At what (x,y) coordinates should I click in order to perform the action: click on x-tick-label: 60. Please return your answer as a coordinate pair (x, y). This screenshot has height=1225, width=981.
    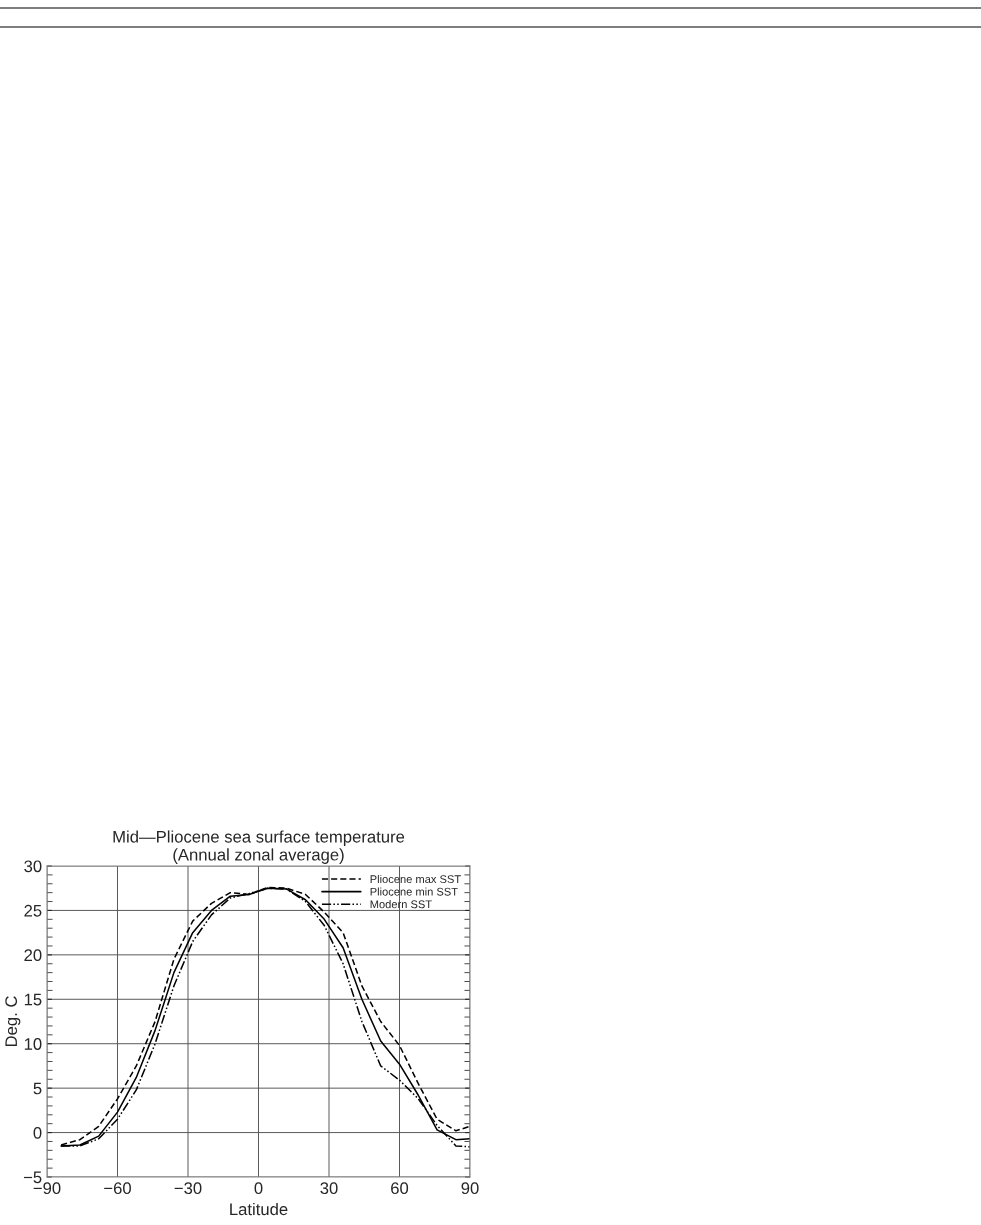
    Looking at the image, I should click on (400, 1188).